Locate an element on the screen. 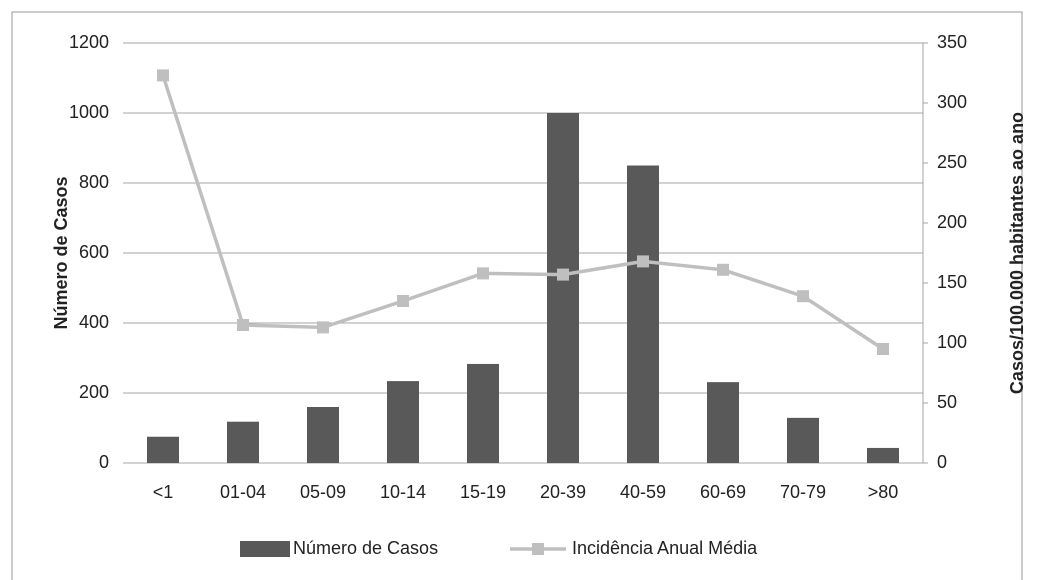  y2-tick-label: 50 is located at coordinates (947, 402).